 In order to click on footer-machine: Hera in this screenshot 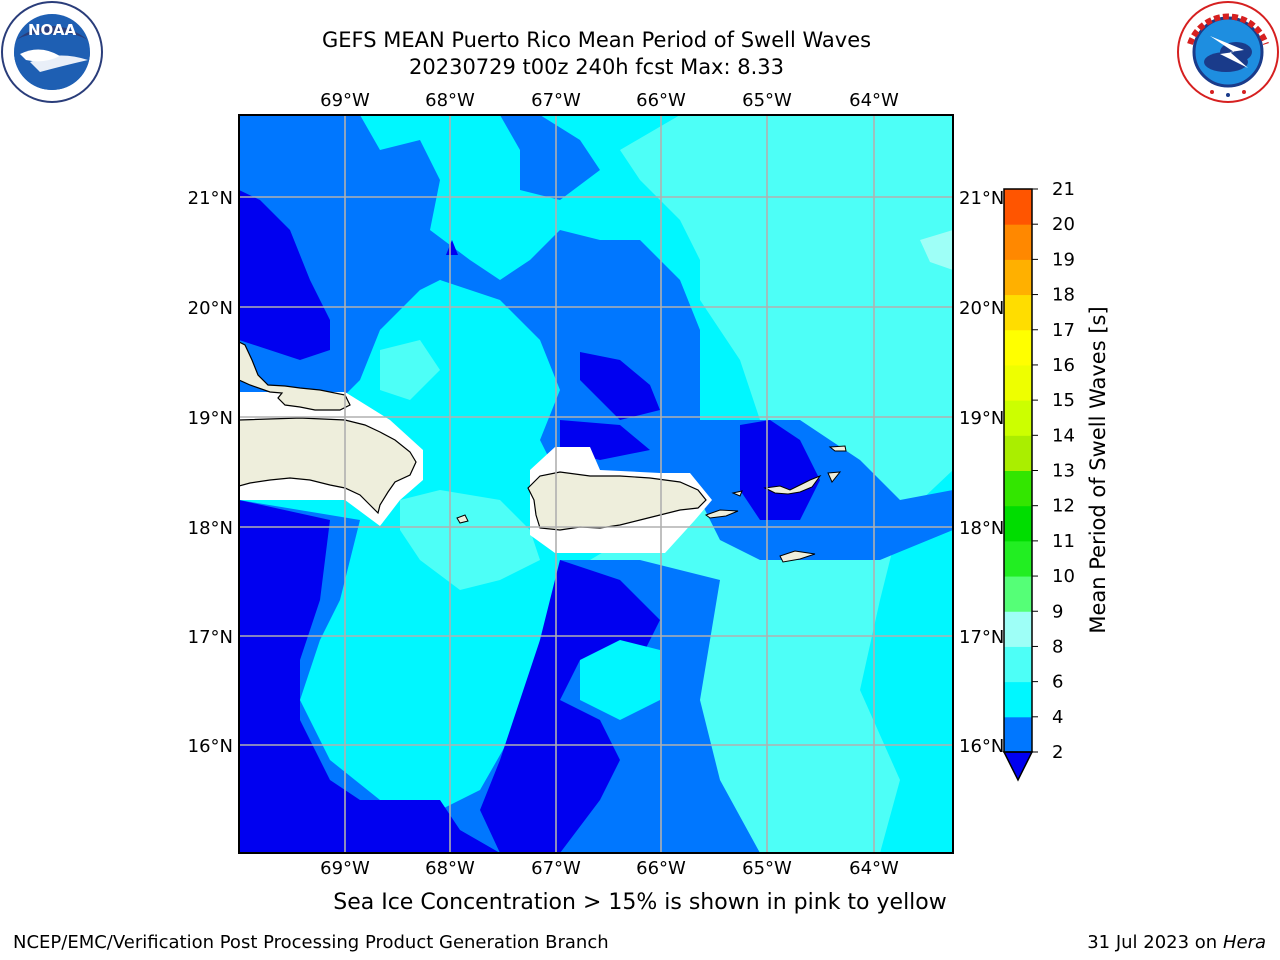, I will do `click(1244, 942)`.